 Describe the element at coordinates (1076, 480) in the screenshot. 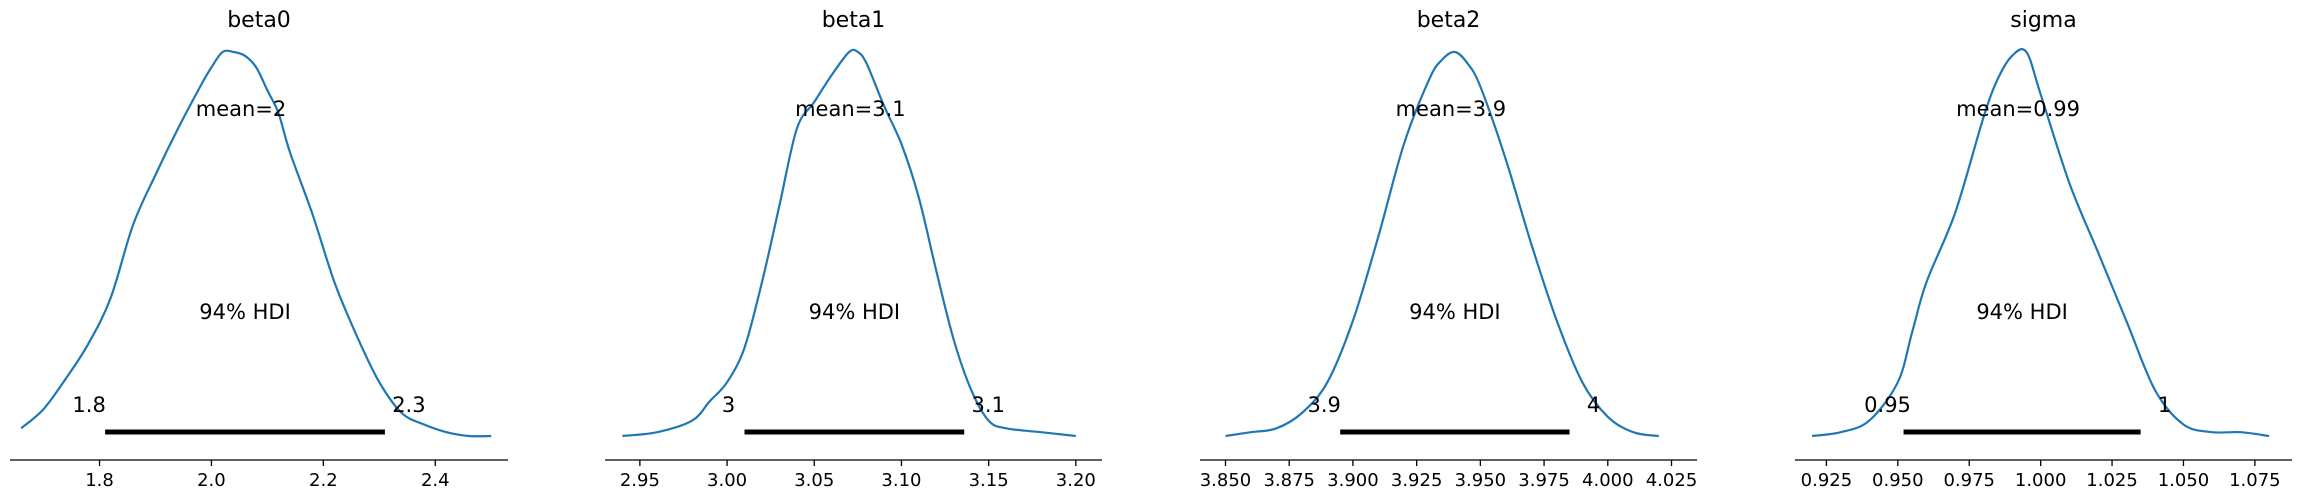

I see `x-tick-label: 3.20` at that location.